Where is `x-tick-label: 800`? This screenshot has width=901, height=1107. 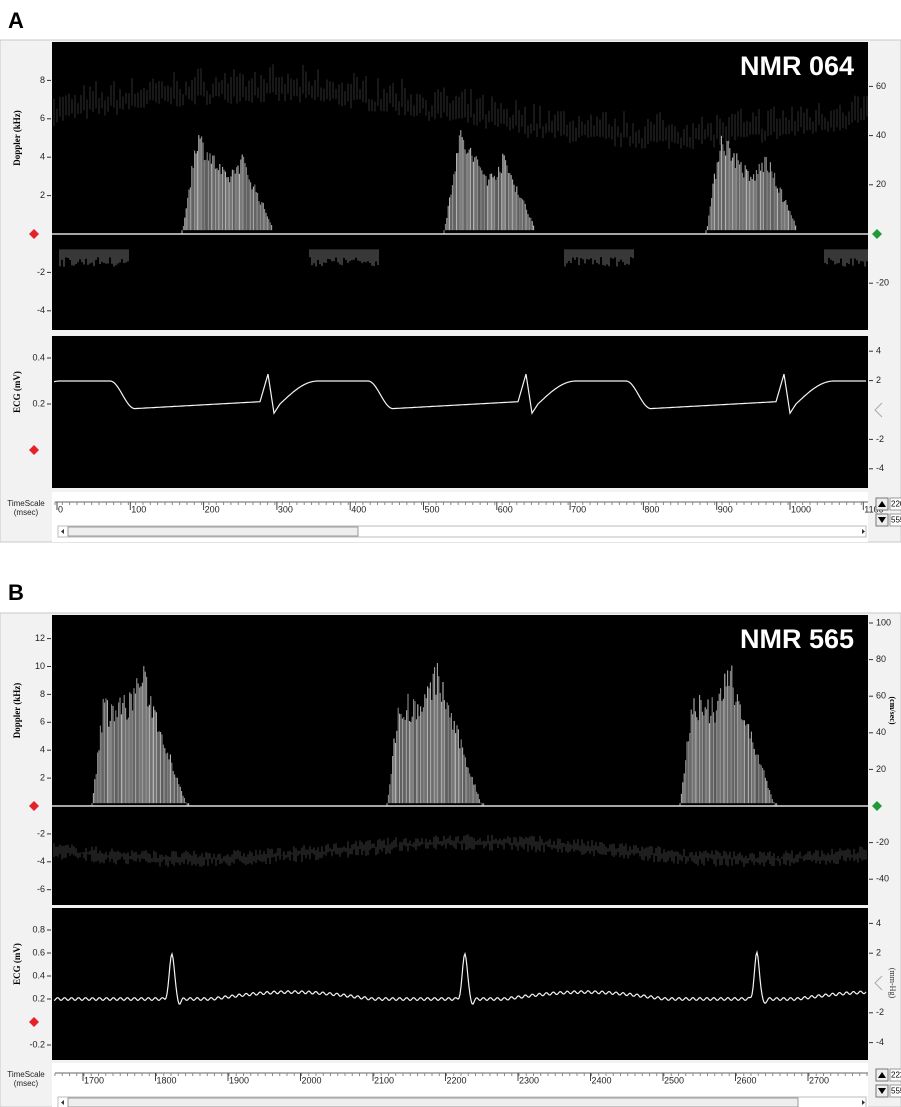 x-tick-label: 800 is located at coordinates (651, 509).